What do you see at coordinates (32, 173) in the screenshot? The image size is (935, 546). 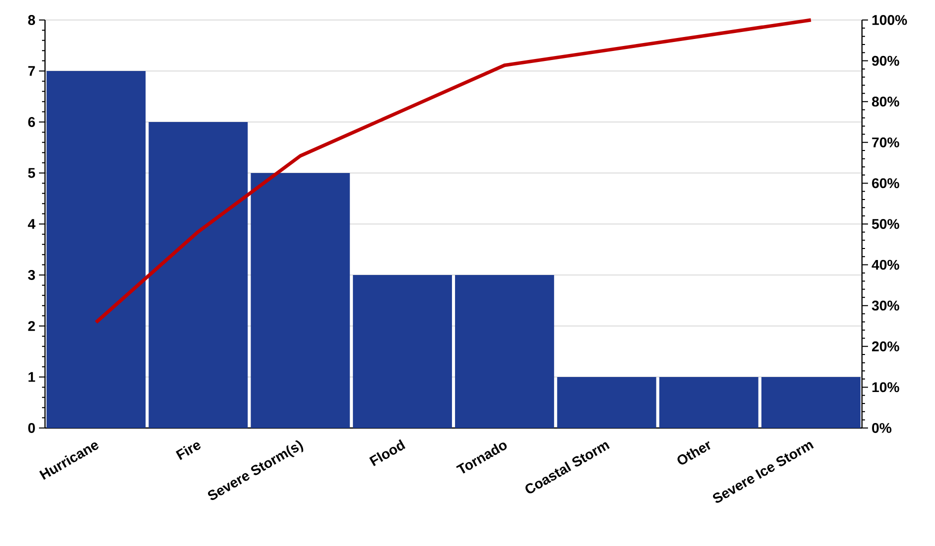 I see `y-tick-label: 5` at bounding box center [32, 173].